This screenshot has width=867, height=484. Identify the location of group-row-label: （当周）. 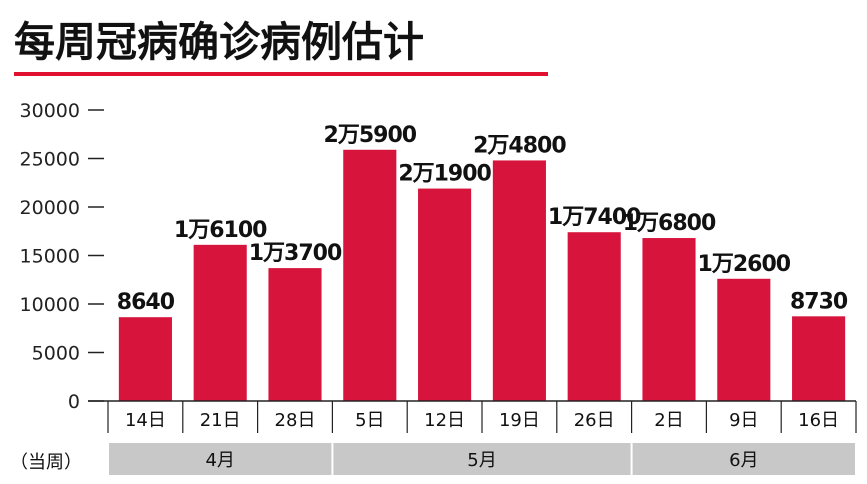
(46, 462).